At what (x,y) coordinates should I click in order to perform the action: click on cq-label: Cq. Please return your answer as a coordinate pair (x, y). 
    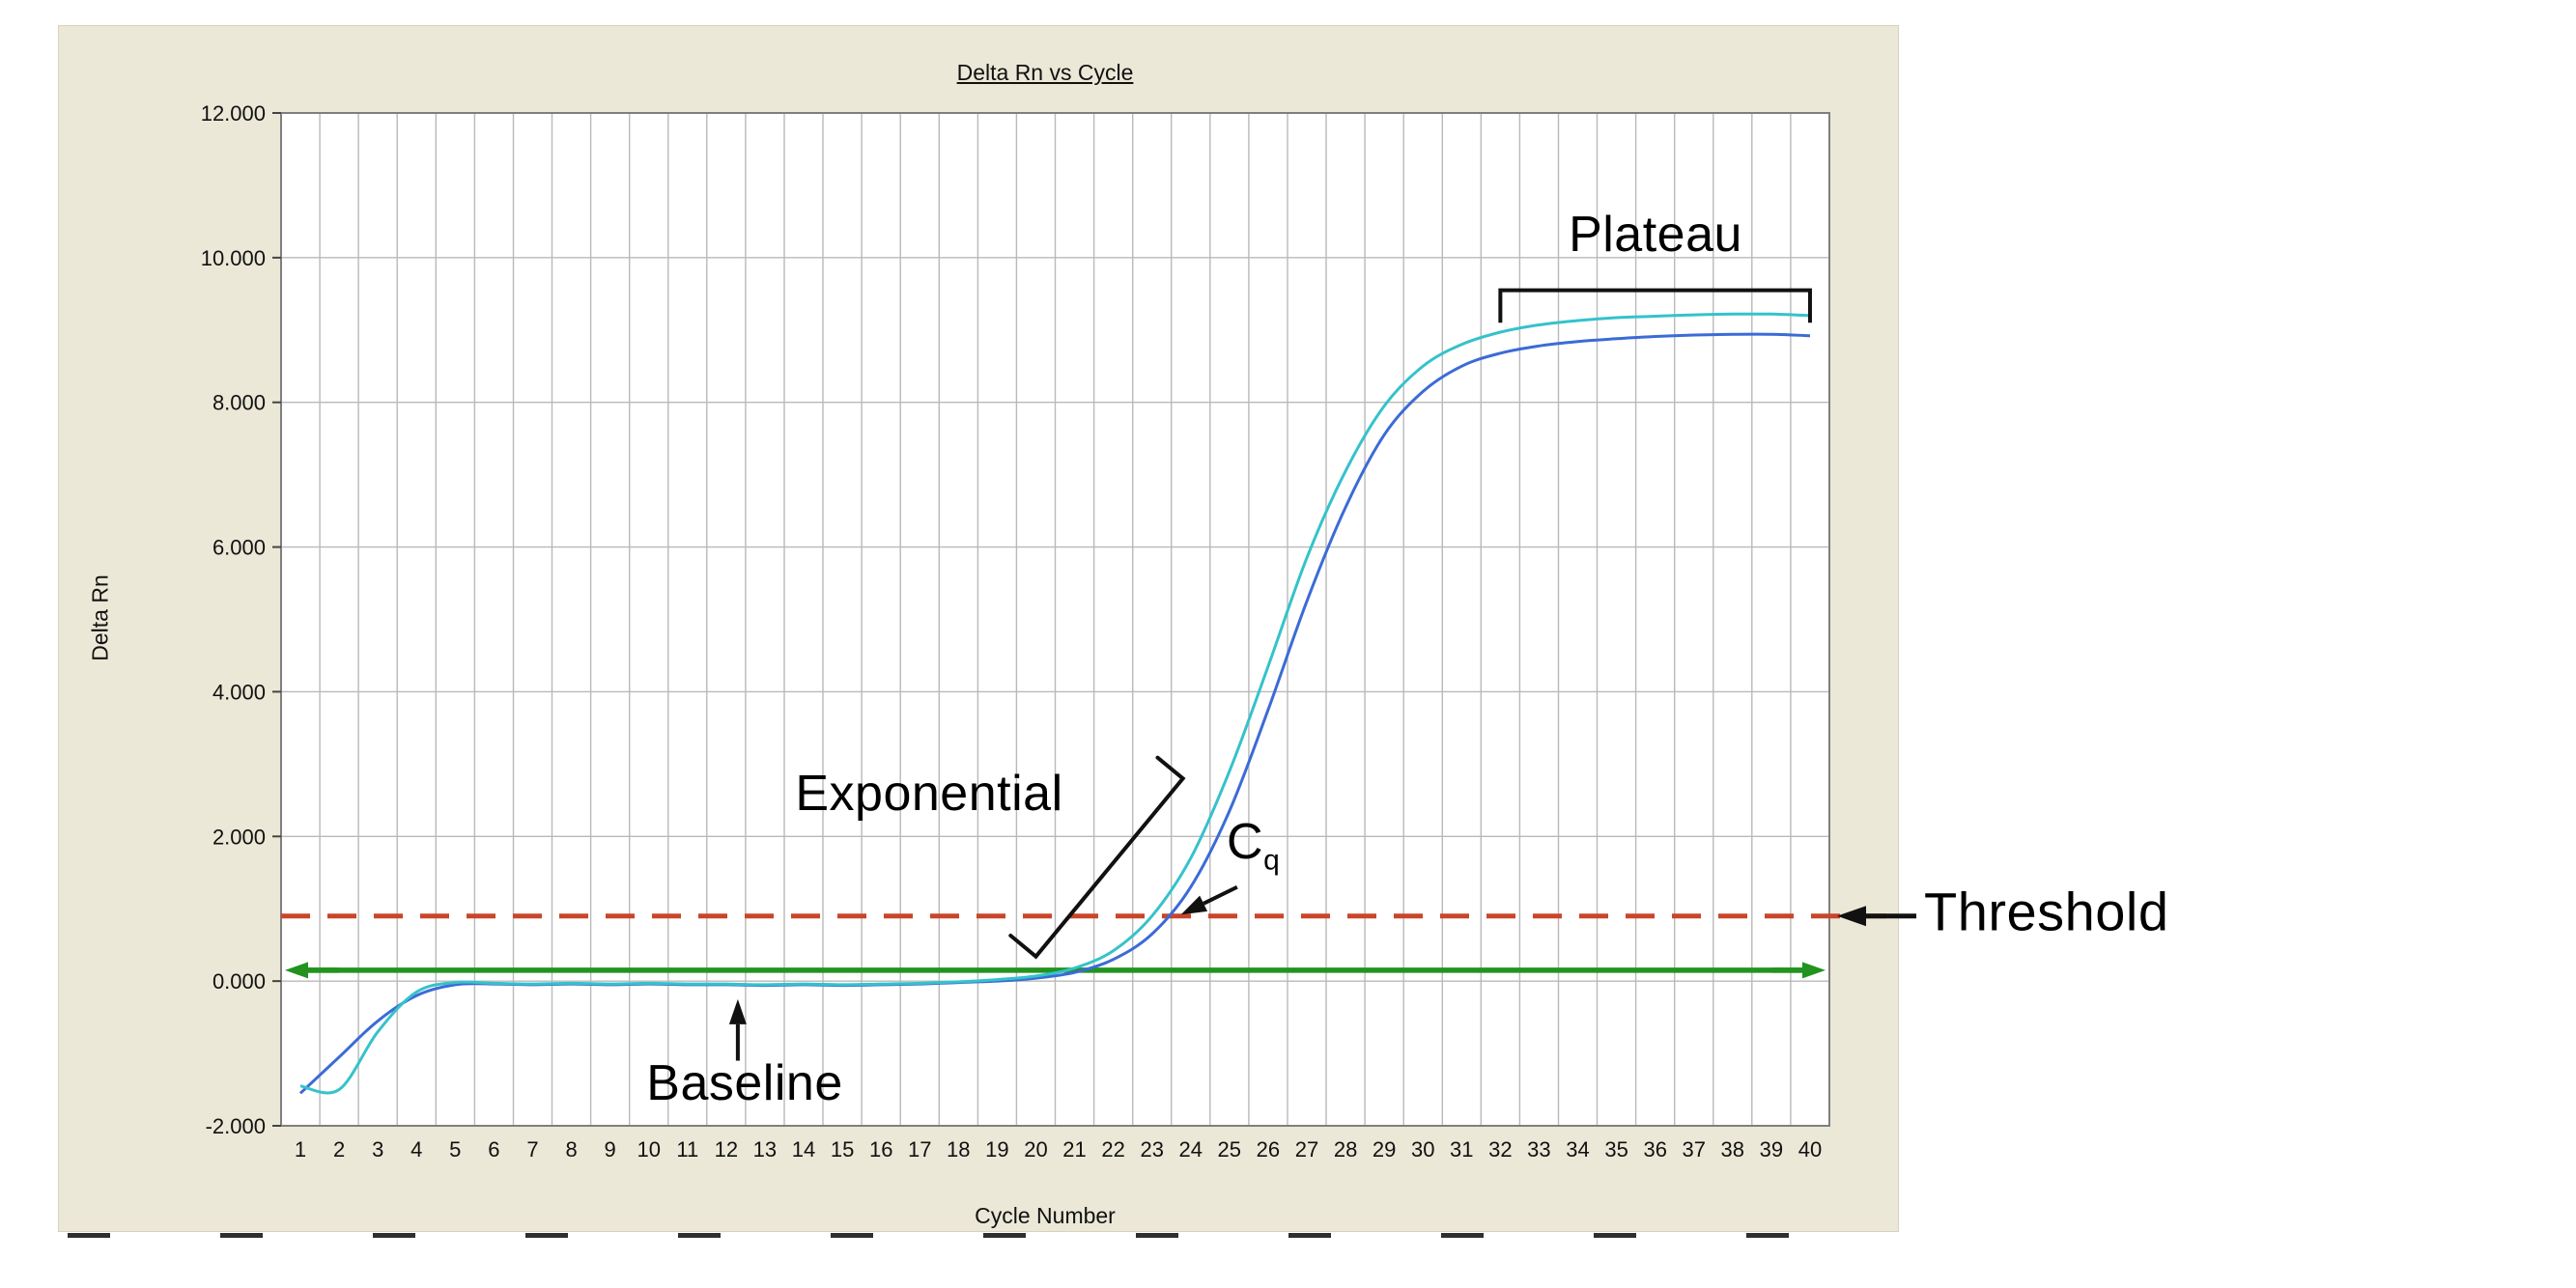
    Looking at the image, I should click on (1253, 845).